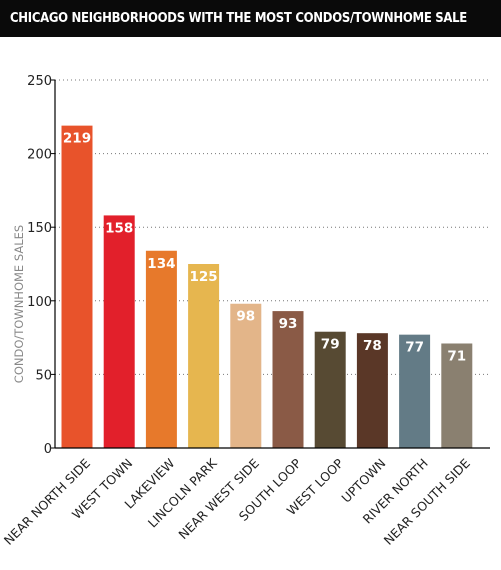 The image size is (501, 570). I want to click on bar-value-label: 71, so click(456, 356).